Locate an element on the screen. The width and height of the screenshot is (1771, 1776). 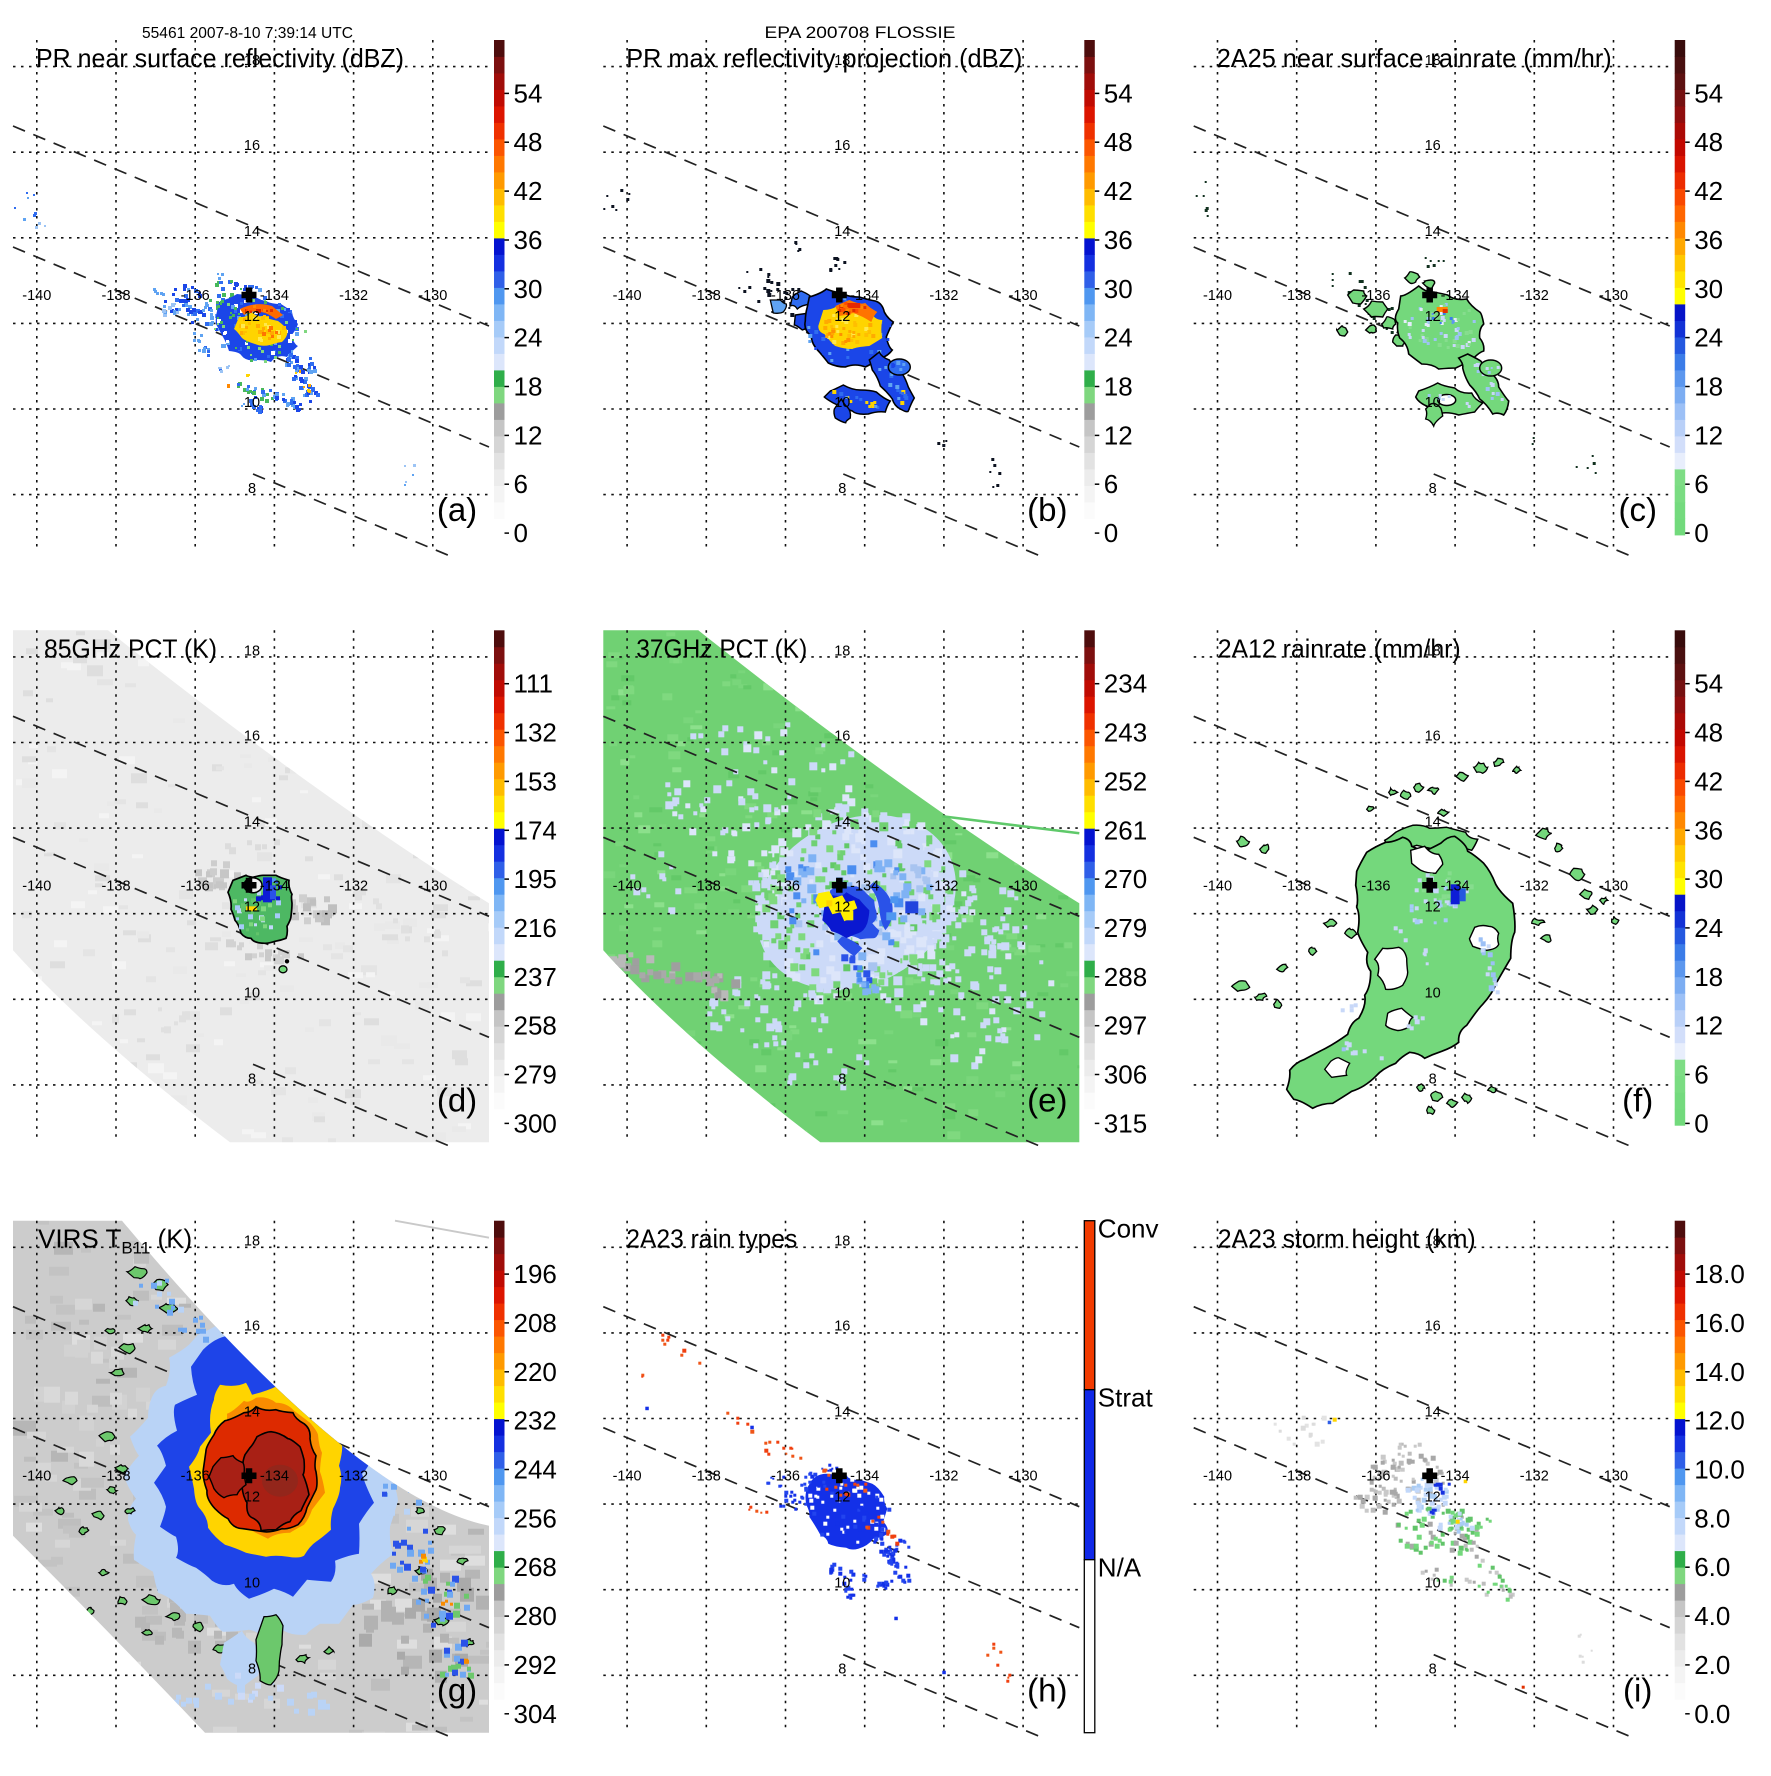
svg-text: 132 is located at coordinates (535, 733).